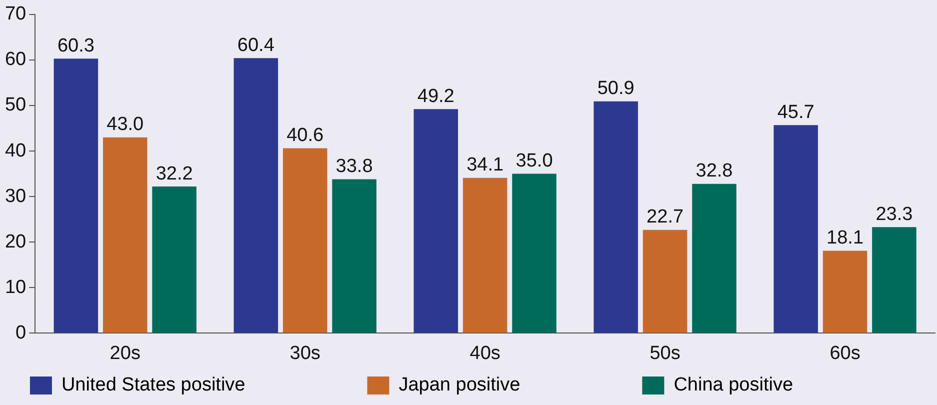 The image size is (937, 405). I want to click on data-label: 22.7, so click(665, 217).